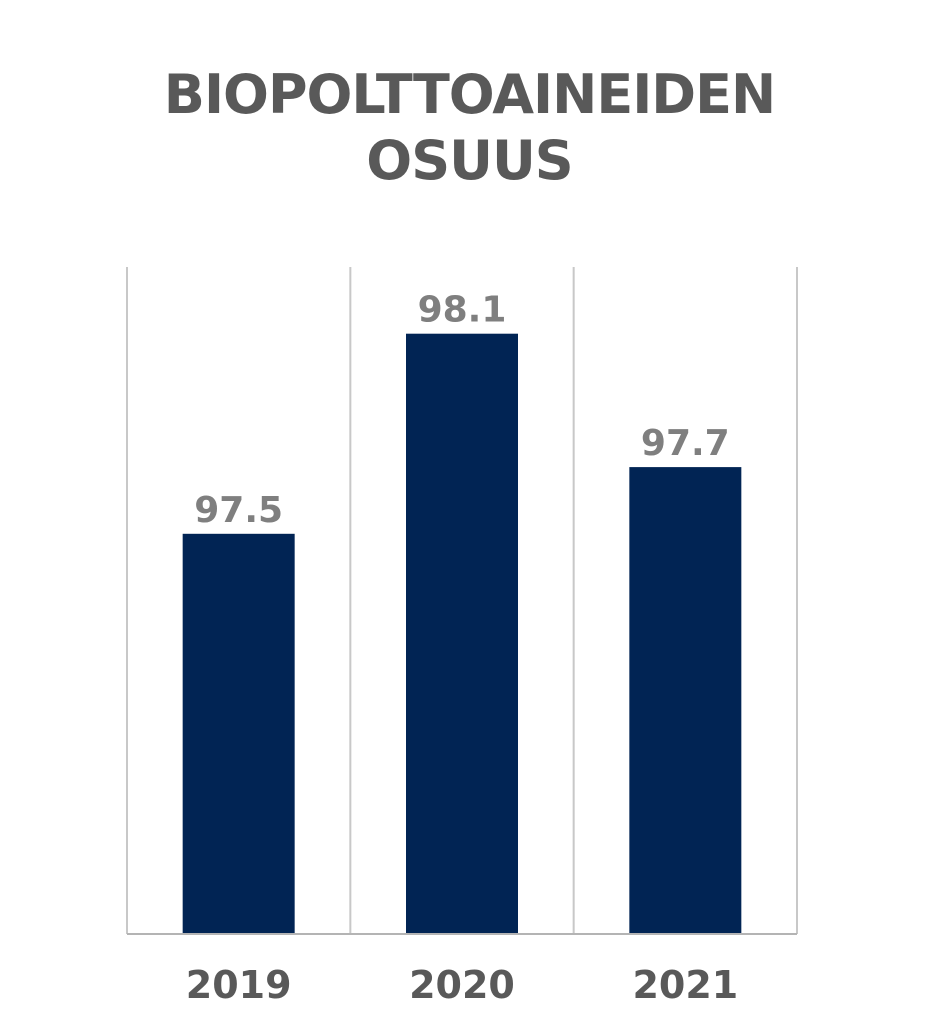 Image resolution: width=939 pixels, height=1024 pixels. Describe the element at coordinates (239, 985) in the screenshot. I see `x-tick-label-2019: 2019` at that location.